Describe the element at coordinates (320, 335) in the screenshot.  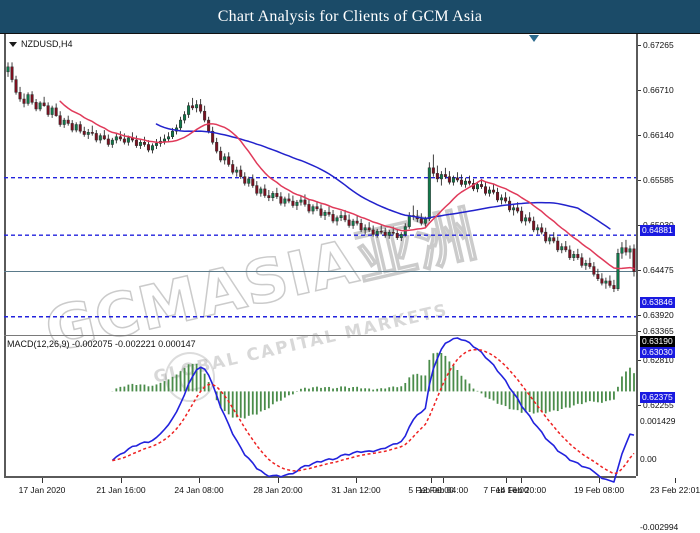
I see `panel-divider` at that location.